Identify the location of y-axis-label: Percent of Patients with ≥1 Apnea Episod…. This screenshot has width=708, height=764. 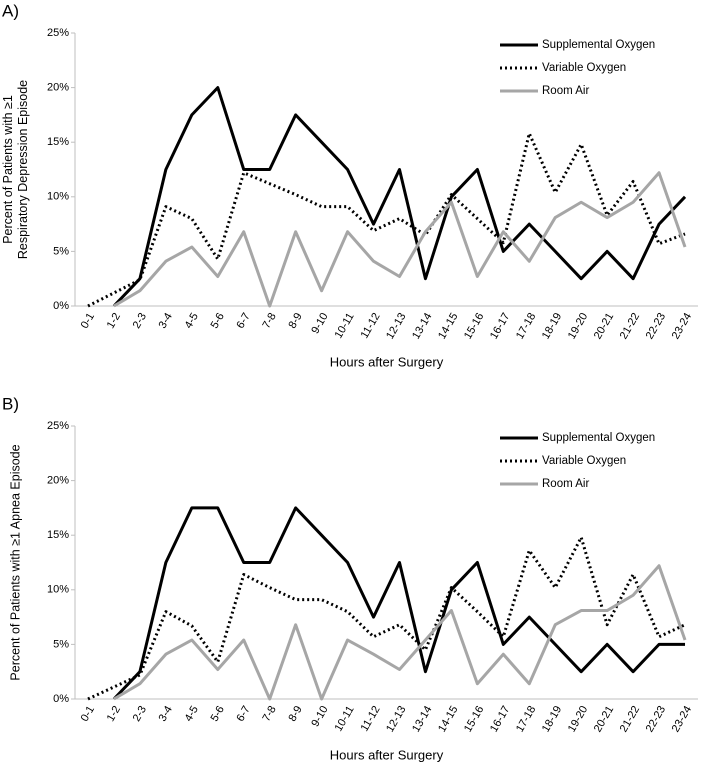
(15, 562).